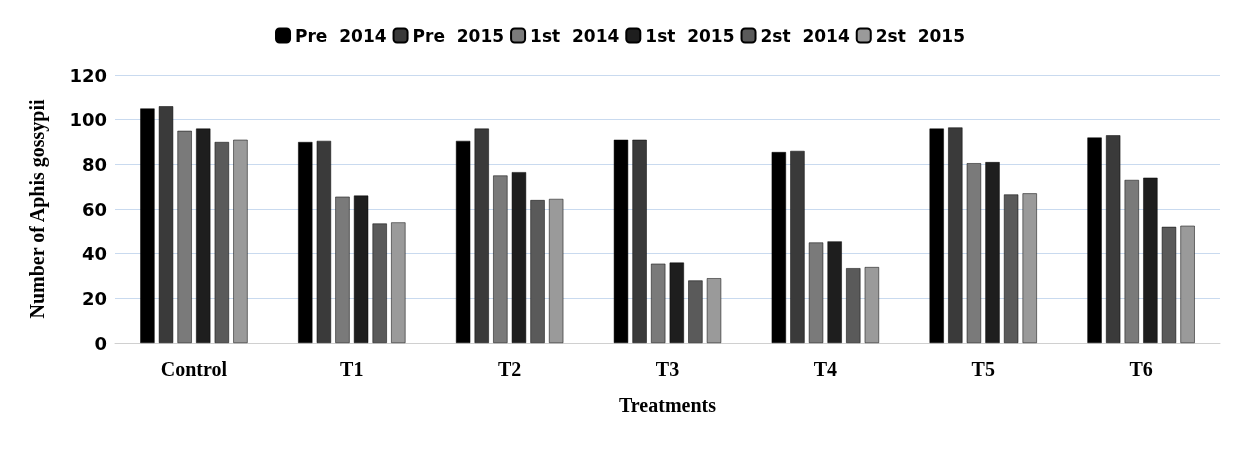 This screenshot has height=458, width=1240. Describe the element at coordinates (88, 75) in the screenshot. I see `y-tick-label: 120` at that location.